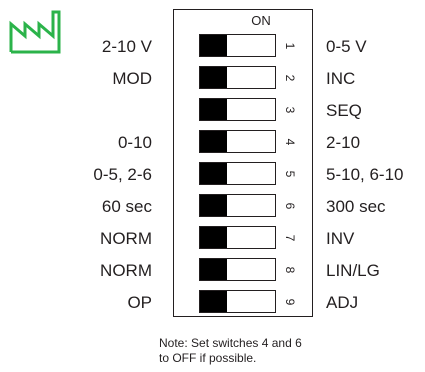 This screenshot has width=425, height=372. Describe the element at coordinates (213, 269) in the screenshot. I see `switch-8-knob` at that location.